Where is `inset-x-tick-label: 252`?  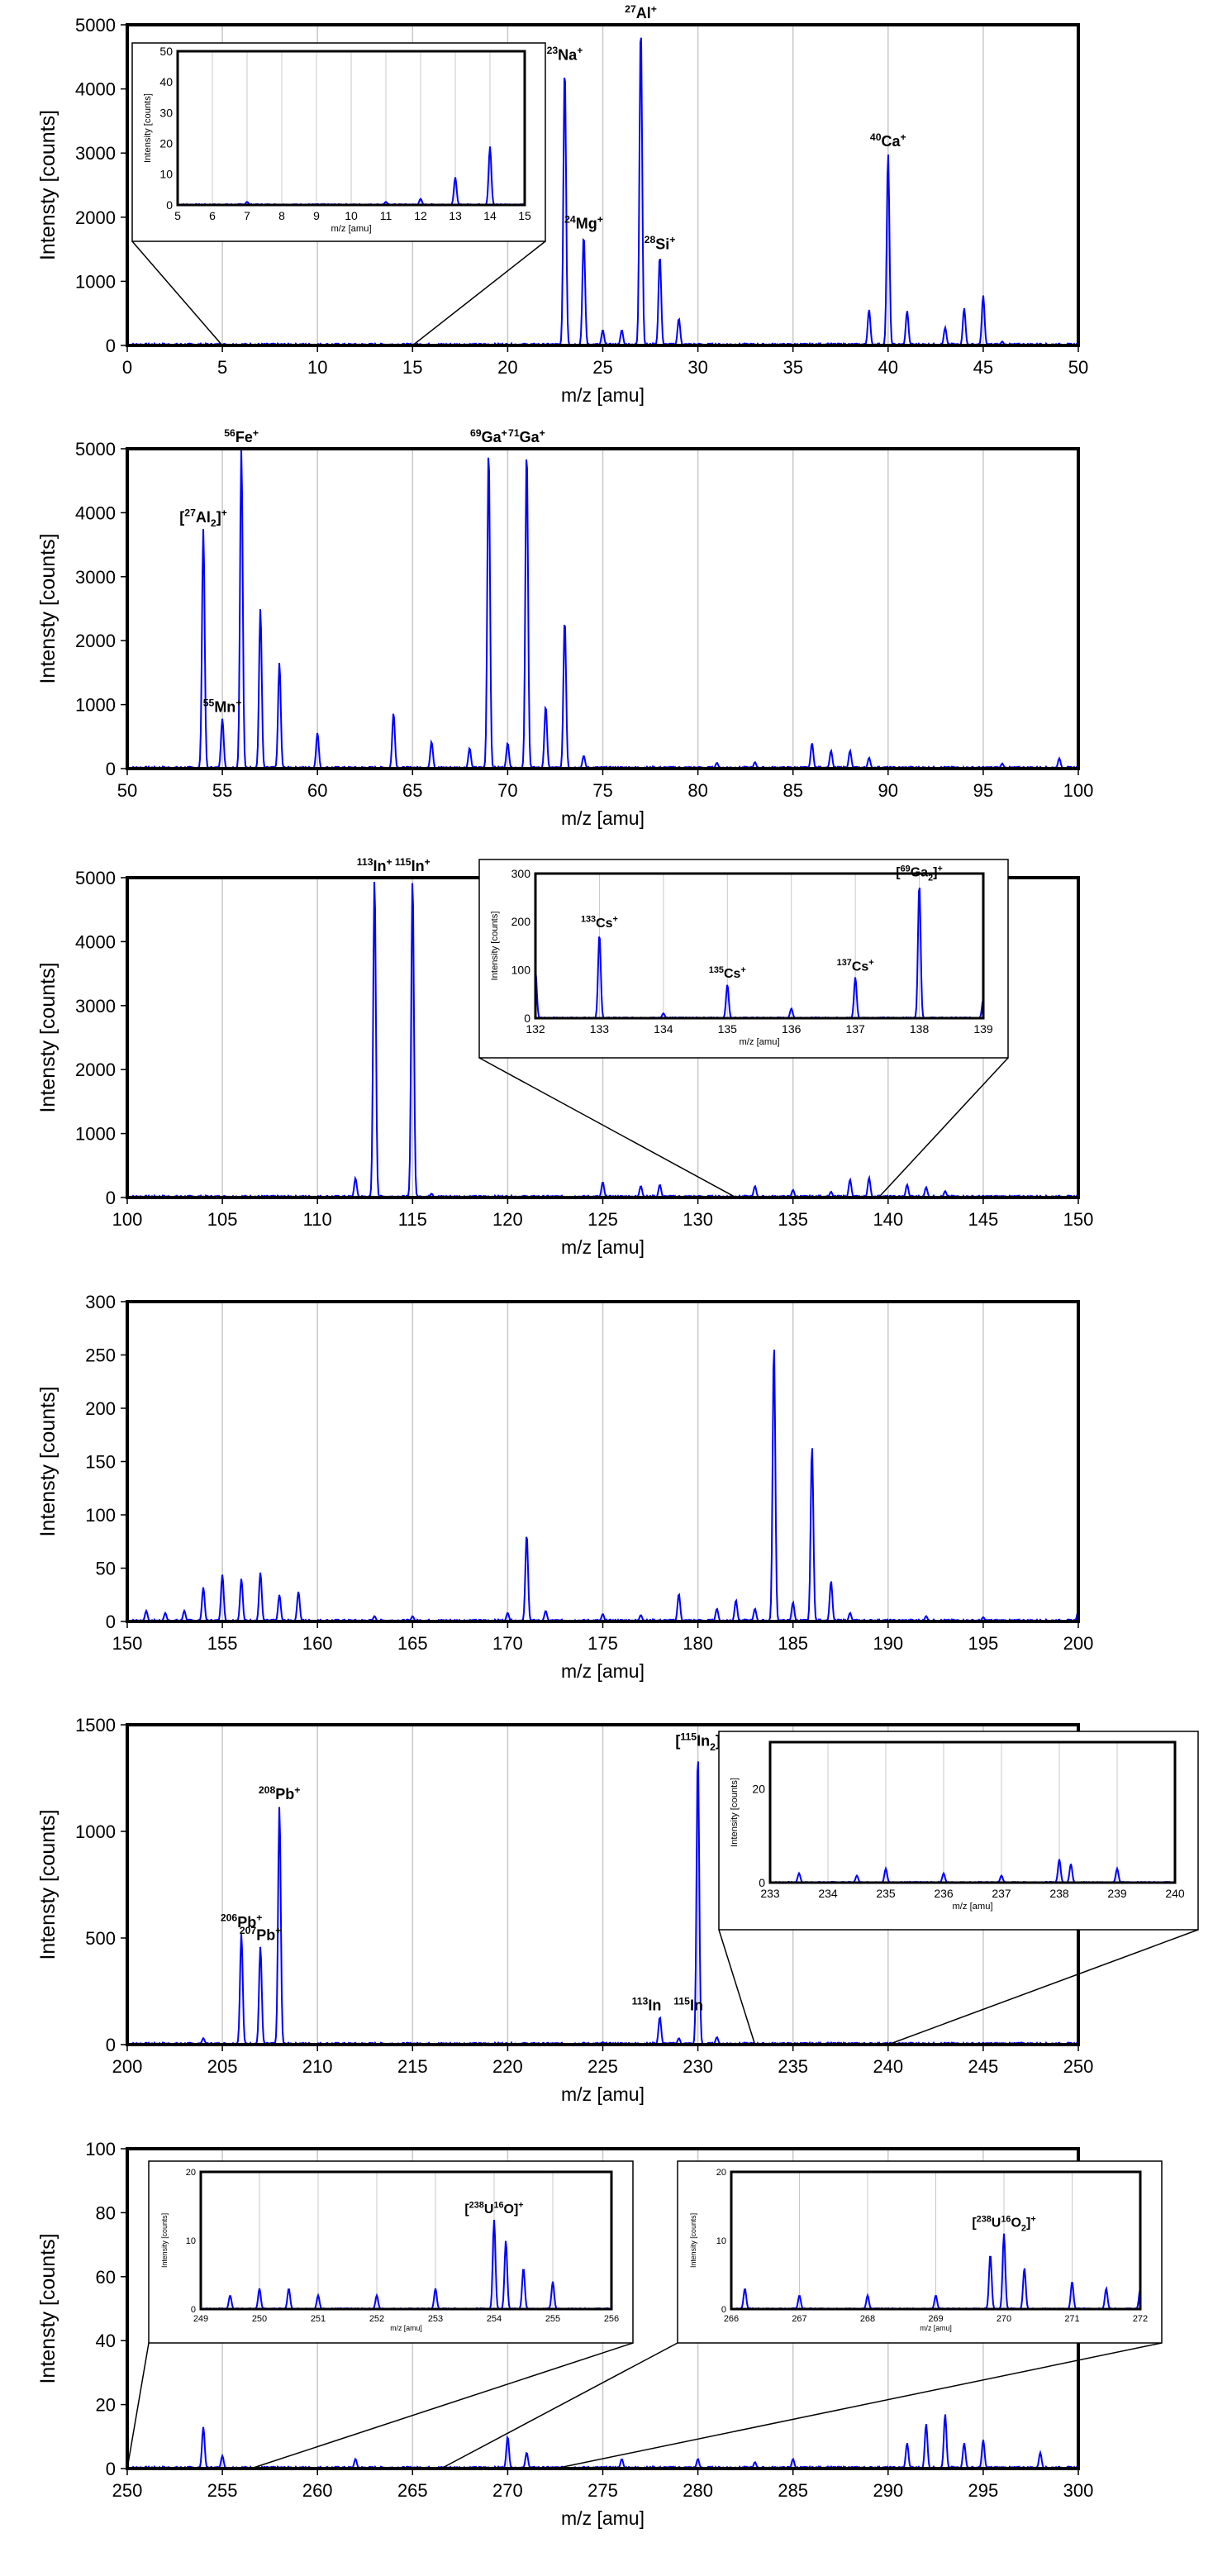 inset-x-tick-label: 252 is located at coordinates (376, 2319).